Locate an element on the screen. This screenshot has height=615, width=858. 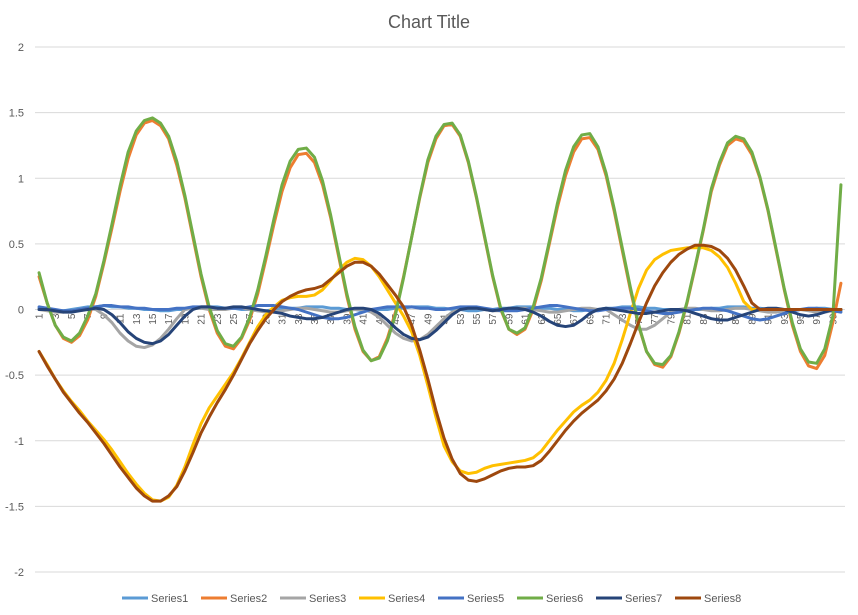
x-tick-label: 39 is located at coordinates (347, 319).